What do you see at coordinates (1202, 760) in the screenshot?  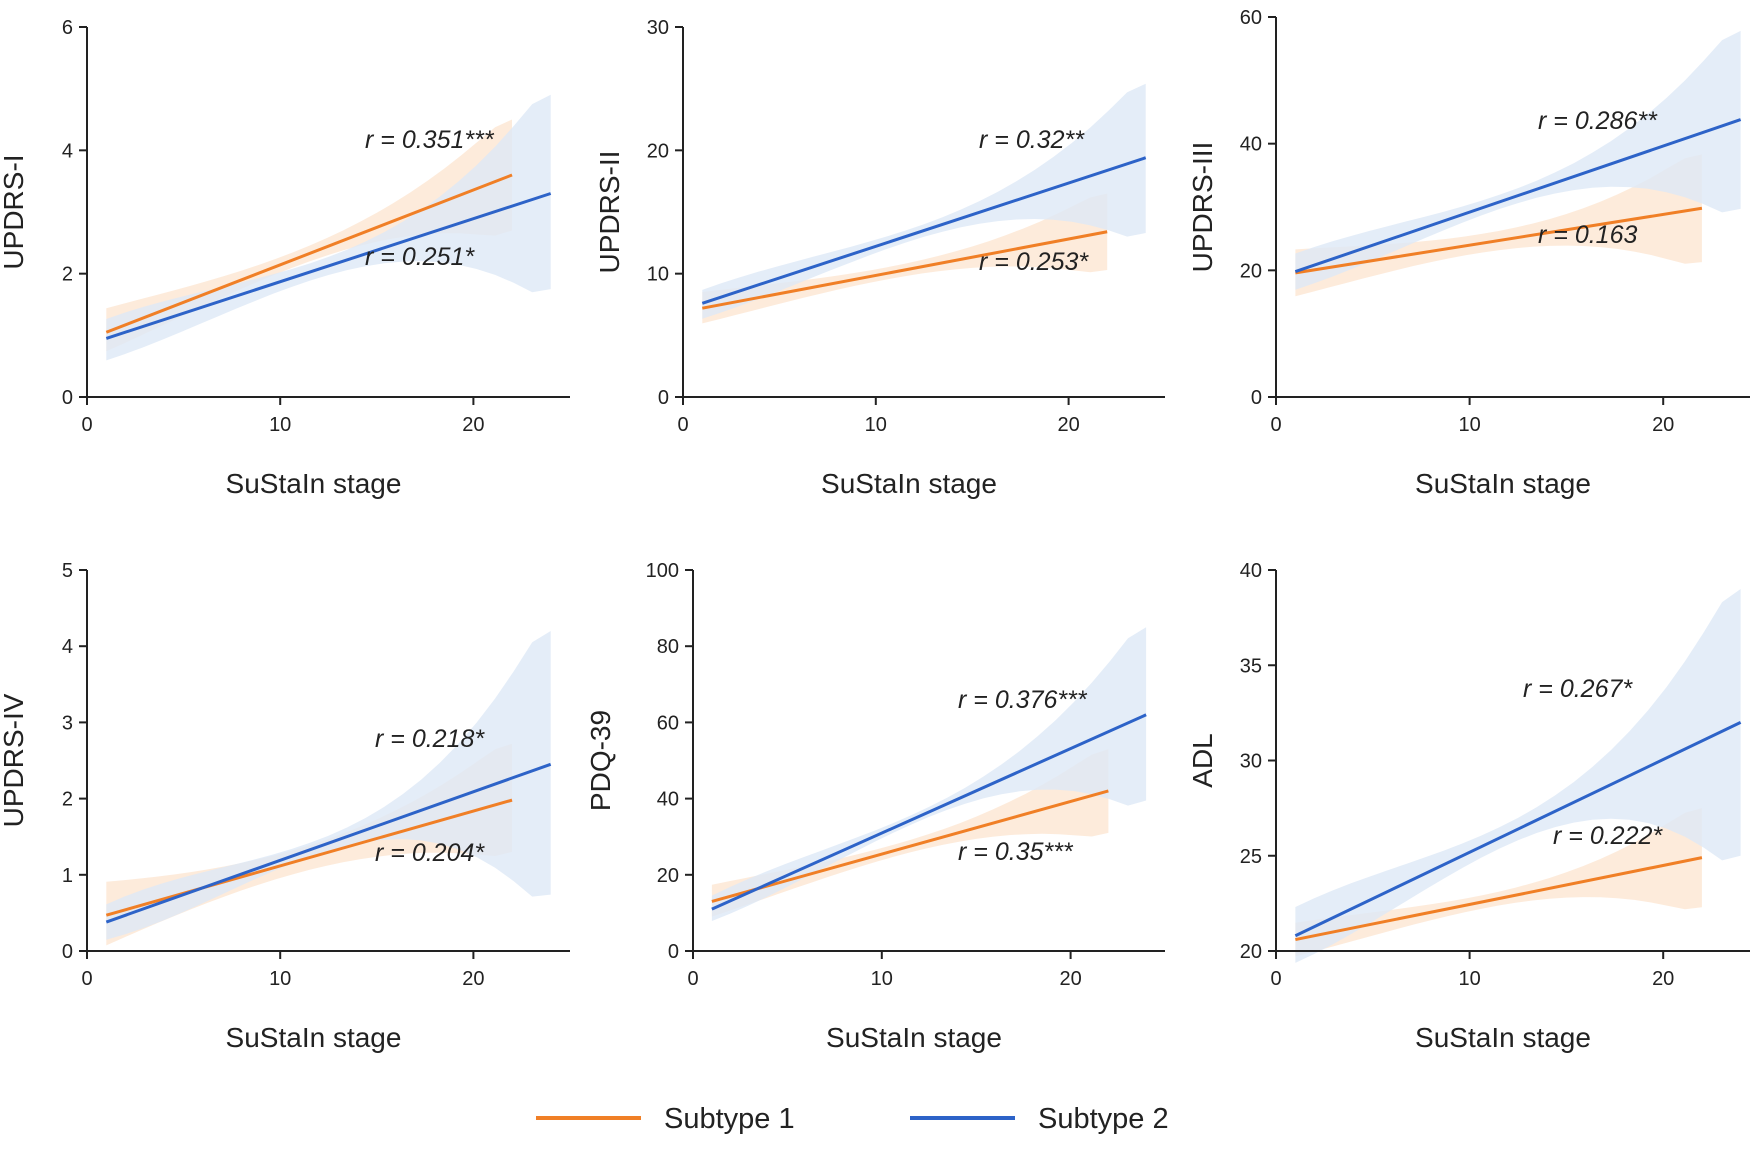 I see `y-axis-label: ADL` at bounding box center [1202, 760].